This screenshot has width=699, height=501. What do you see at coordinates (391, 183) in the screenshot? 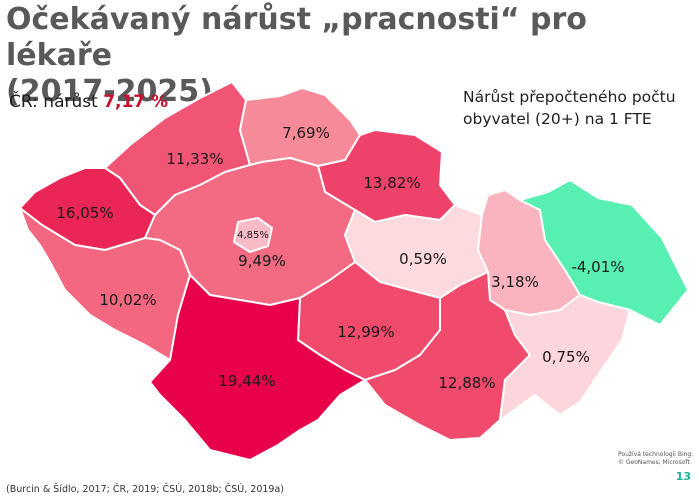
I see `label-kralovehradecky: 13,82%` at bounding box center [391, 183].